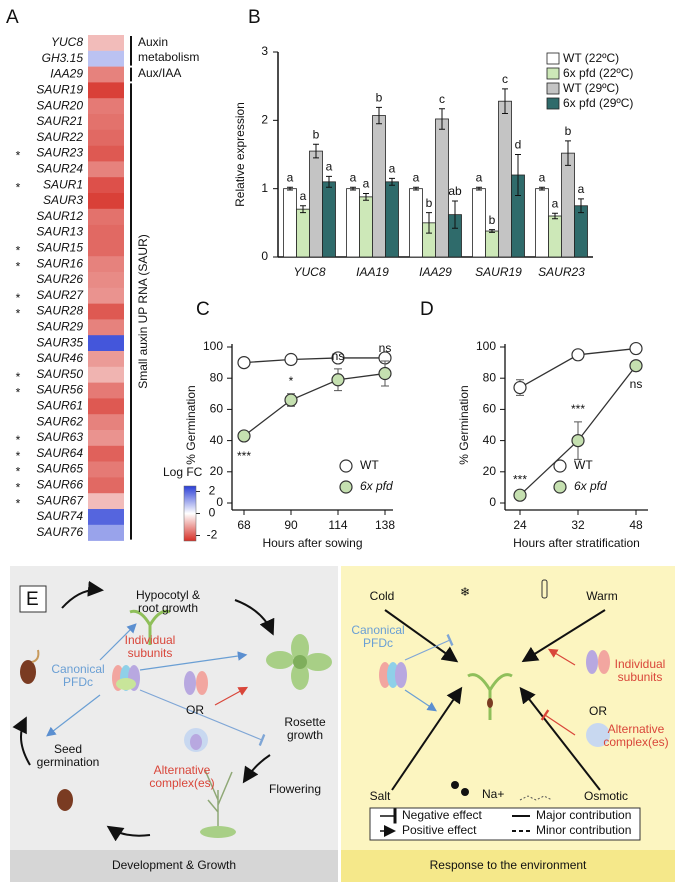 The height and width of the screenshot is (886, 680). Describe the element at coordinates (465, 792) in the screenshot. I see `salt-icon` at that location.